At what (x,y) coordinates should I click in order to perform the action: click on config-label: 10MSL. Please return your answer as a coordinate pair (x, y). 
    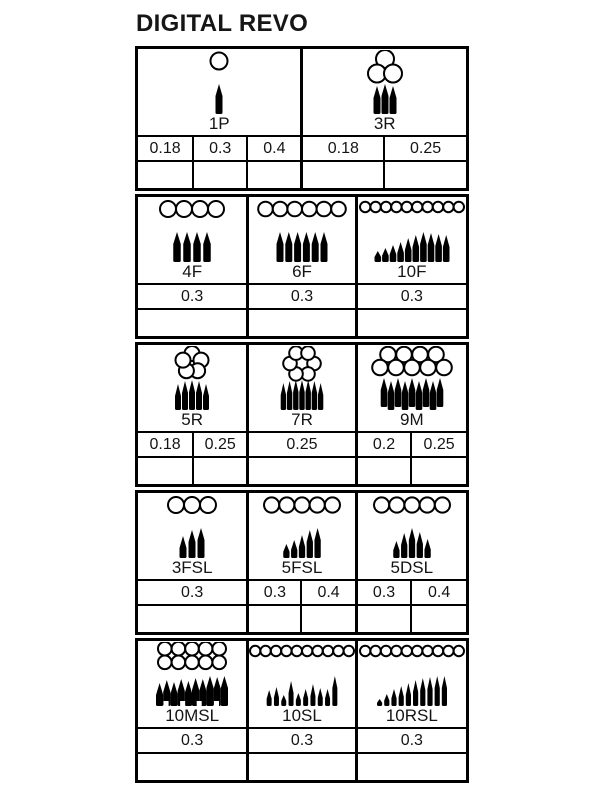
    Looking at the image, I should click on (192, 715).